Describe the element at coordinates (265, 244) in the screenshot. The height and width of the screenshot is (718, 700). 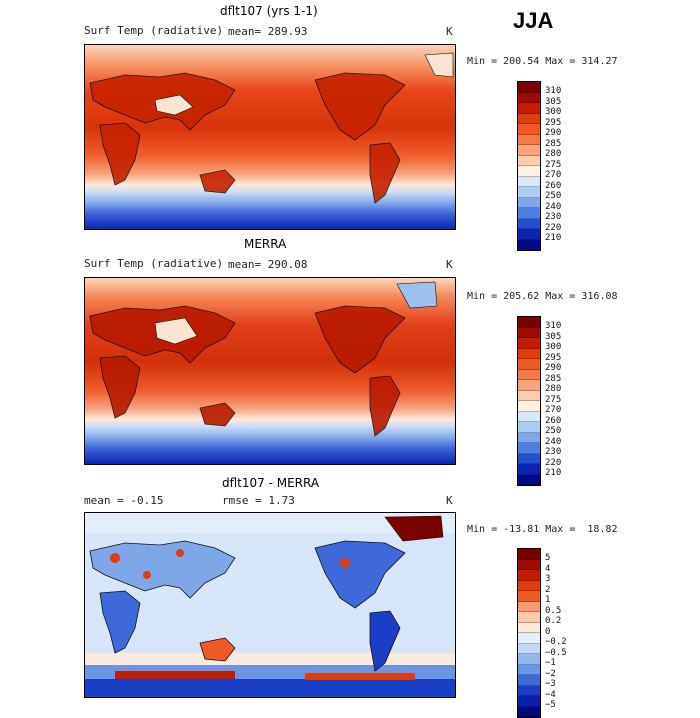
I see `panel2-title: MERRA` at that location.